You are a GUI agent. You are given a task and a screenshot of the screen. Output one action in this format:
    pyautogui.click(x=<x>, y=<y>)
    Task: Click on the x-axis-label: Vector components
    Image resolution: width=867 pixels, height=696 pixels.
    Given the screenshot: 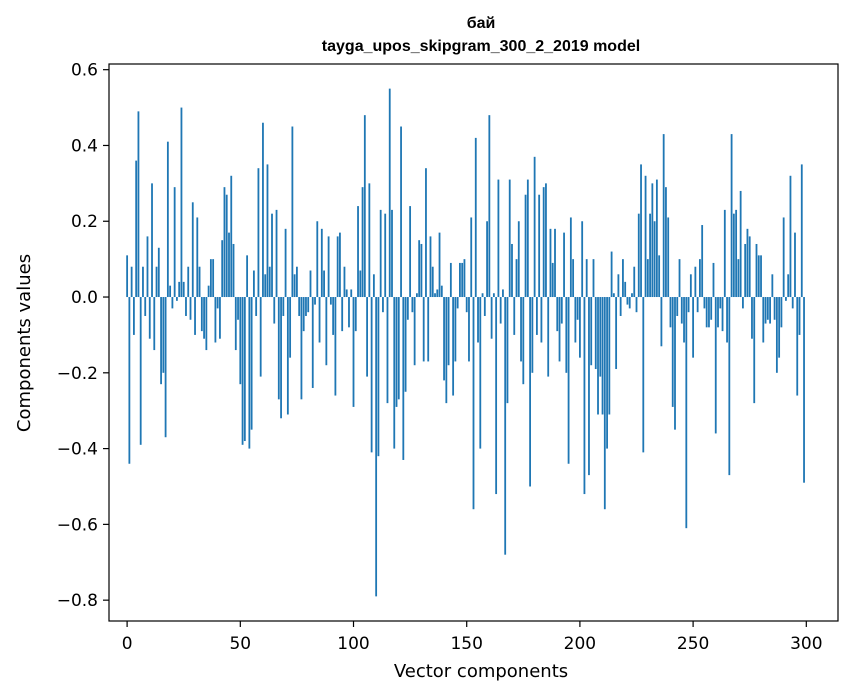 What is the action you would take?
    pyautogui.click(x=481, y=671)
    